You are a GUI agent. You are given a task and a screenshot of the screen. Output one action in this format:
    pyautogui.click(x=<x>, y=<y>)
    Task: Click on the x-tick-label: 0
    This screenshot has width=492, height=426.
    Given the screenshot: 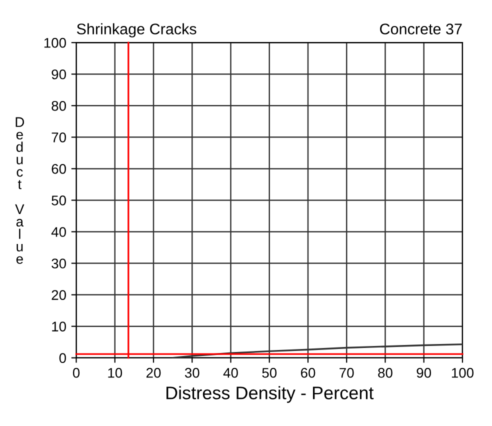 What is the action you would take?
    pyautogui.click(x=76, y=373)
    